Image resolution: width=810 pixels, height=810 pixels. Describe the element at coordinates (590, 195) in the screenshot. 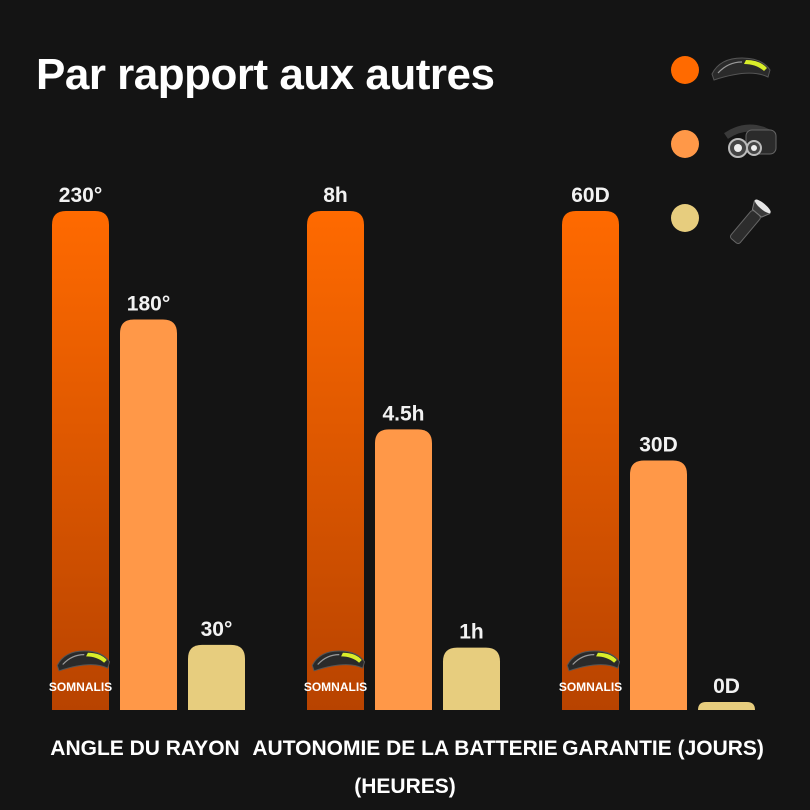

I see `data-label: 60D` at that location.